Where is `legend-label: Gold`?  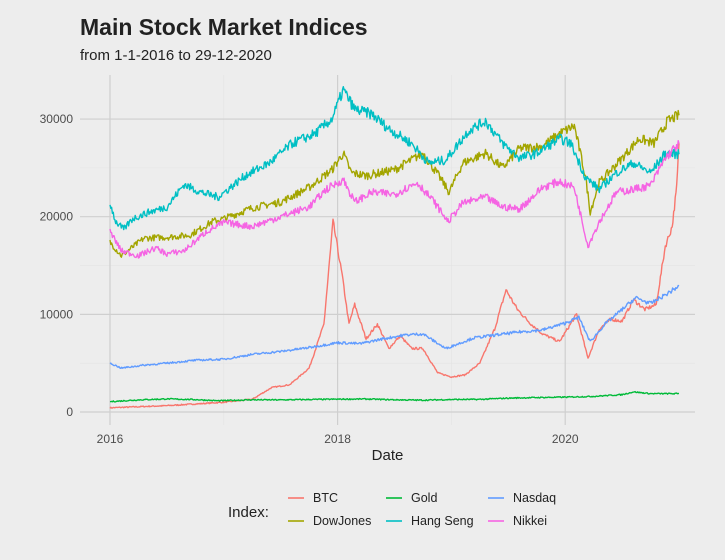 legend-label: Gold is located at coordinates (424, 498).